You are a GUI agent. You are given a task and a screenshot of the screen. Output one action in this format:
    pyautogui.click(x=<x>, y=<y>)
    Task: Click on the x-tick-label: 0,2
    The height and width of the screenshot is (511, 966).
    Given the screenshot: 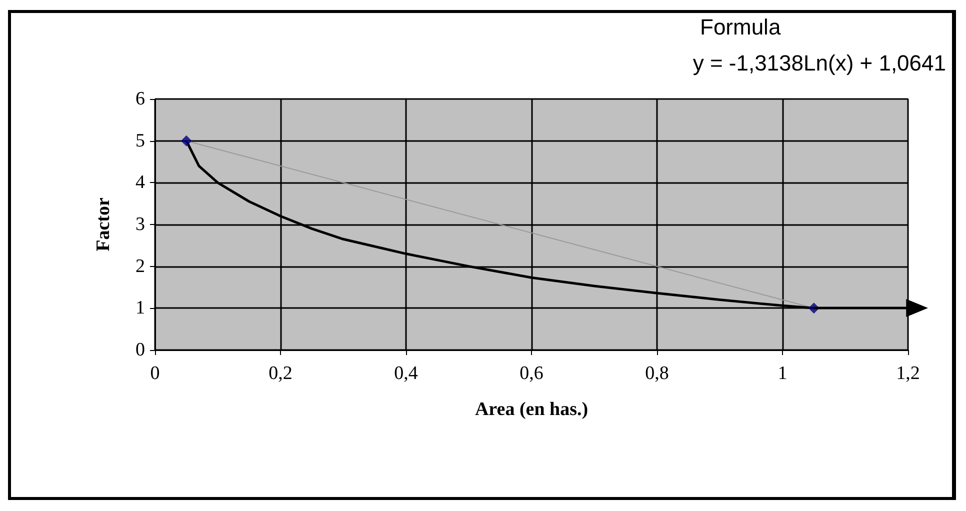 What is the action you would take?
    pyautogui.click(x=280, y=373)
    